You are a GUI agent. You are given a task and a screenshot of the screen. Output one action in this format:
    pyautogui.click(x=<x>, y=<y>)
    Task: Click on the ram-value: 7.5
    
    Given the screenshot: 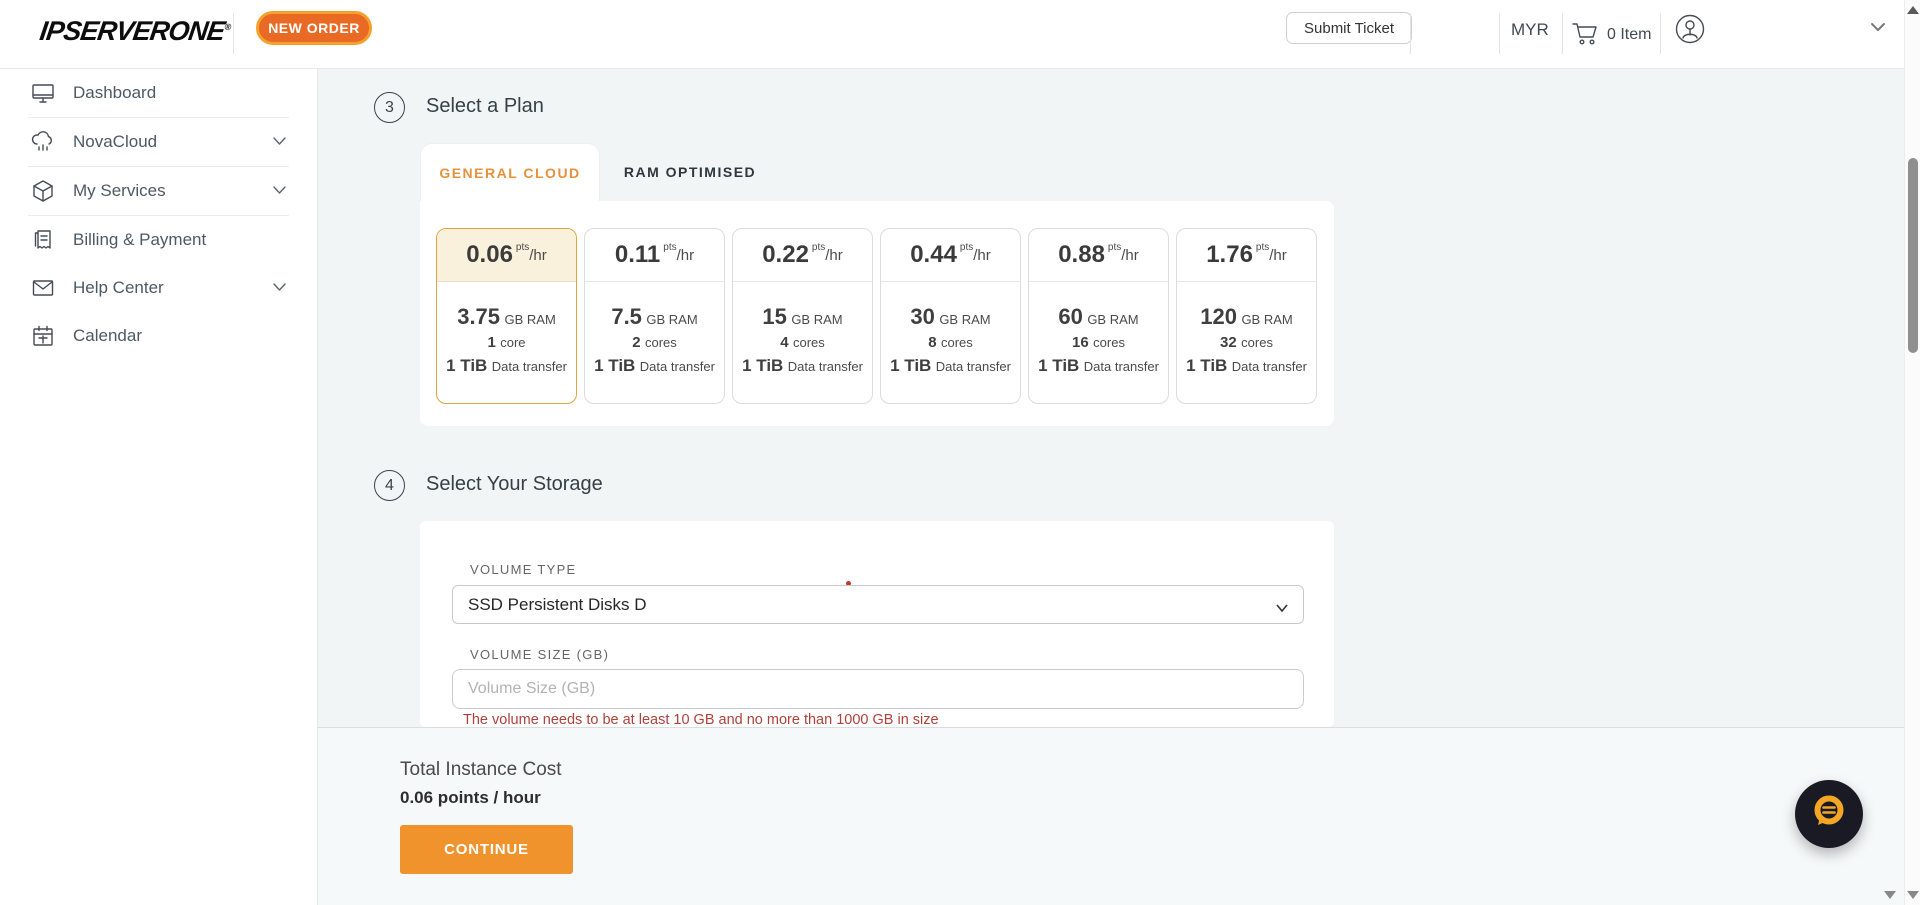 What is the action you would take?
    pyautogui.click(x=626, y=316)
    